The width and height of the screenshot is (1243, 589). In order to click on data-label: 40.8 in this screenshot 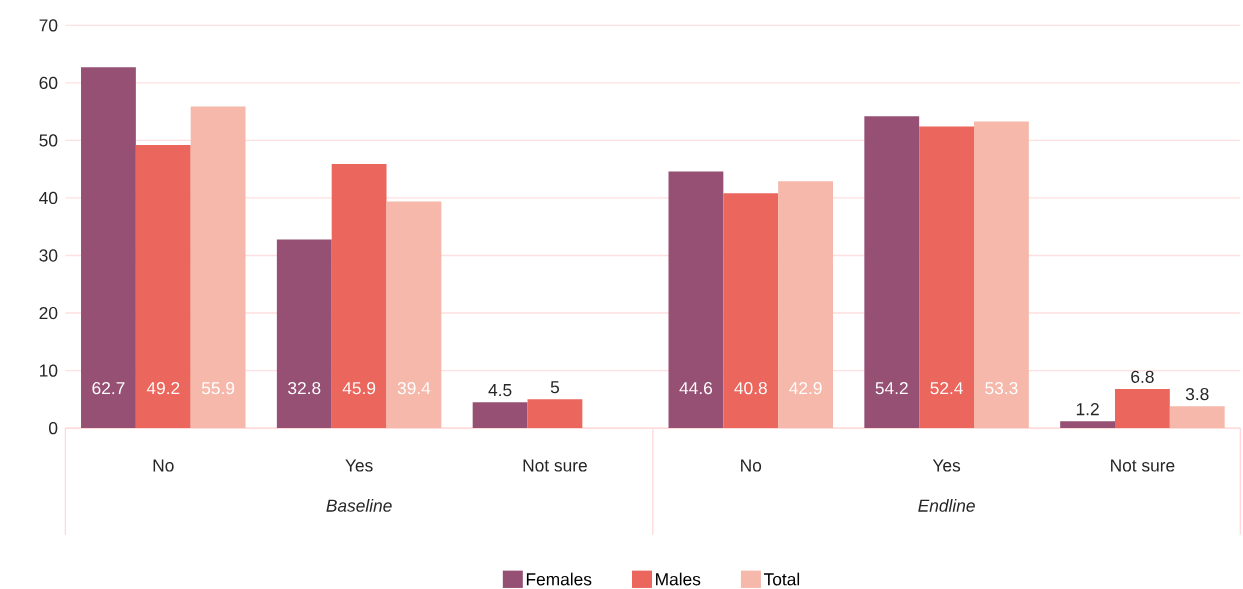, I will do `click(750, 387)`.